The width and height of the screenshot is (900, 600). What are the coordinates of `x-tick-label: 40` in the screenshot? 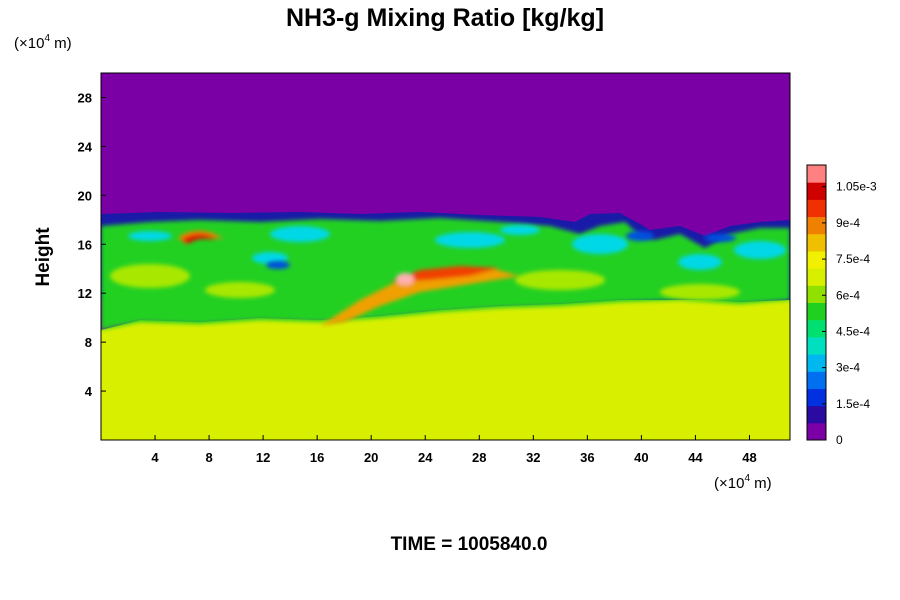 It's located at (641, 457).